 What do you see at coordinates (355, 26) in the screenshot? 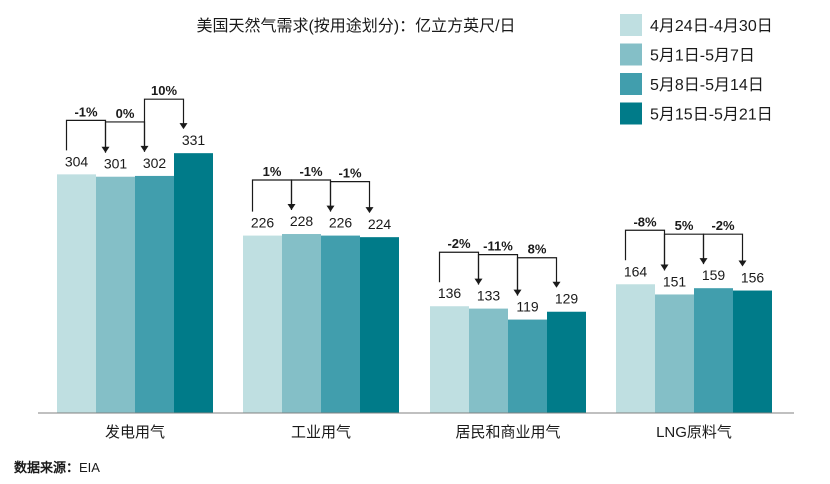
I see `chart-title: 美国天然气需求(按用途划分)：亿立方英尺/日` at bounding box center [355, 26].